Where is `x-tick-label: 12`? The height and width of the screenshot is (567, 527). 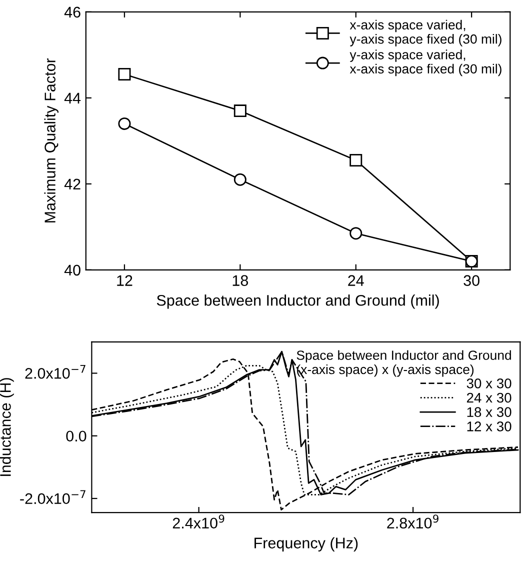
x-tick-label: 12 is located at coordinates (124, 280).